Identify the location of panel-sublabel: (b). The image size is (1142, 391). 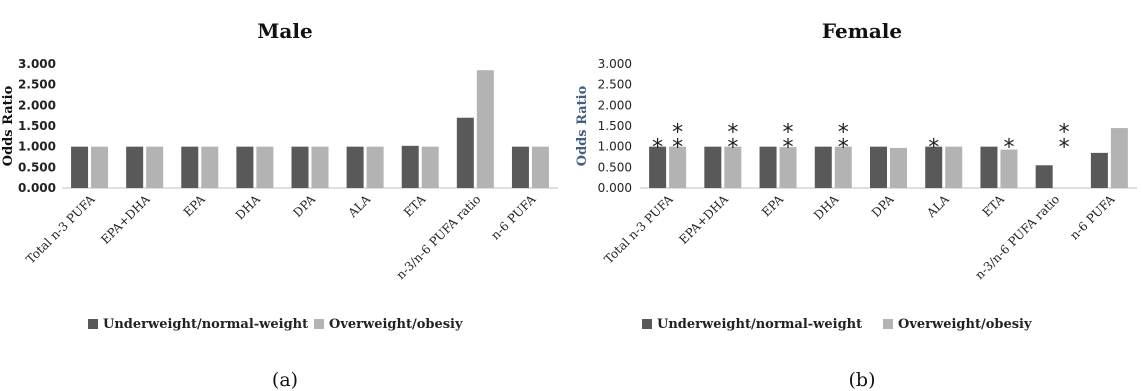
(862, 380).